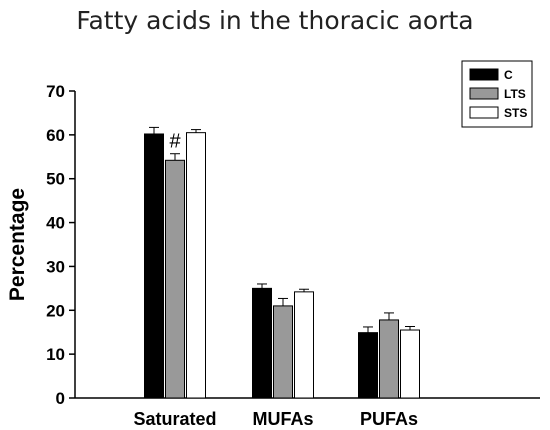 Image resolution: width=550 pixels, height=430 pixels. What do you see at coordinates (282, 419) in the screenshot?
I see `x-category-label: MUFAs` at bounding box center [282, 419].